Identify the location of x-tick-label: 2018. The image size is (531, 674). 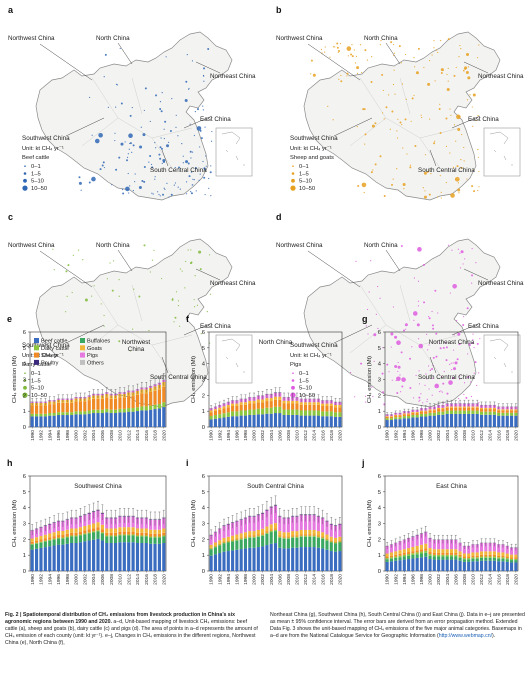
(332, 579).